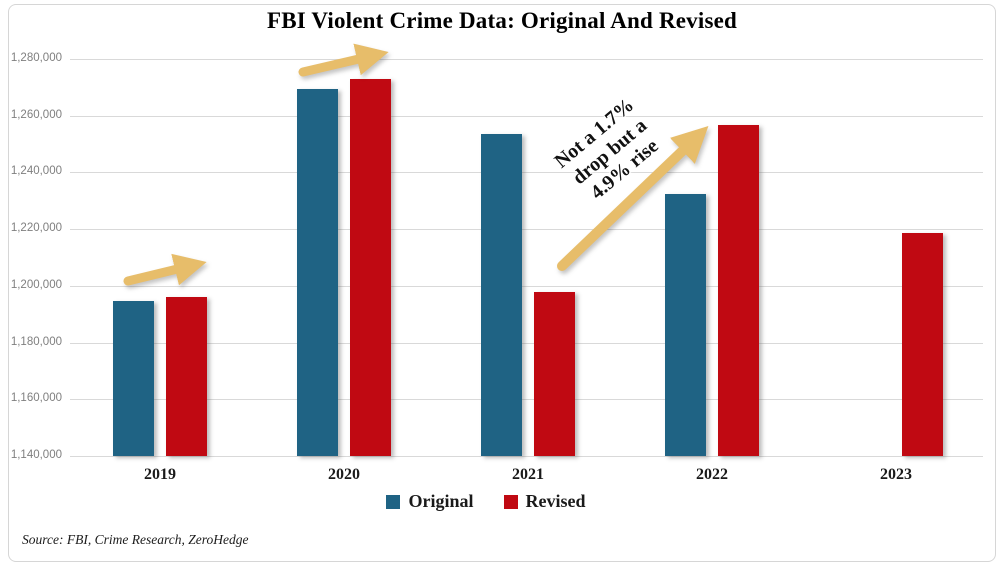 The width and height of the screenshot is (1004, 562). What do you see at coordinates (441, 501) in the screenshot?
I see `legend-label: Original` at bounding box center [441, 501].